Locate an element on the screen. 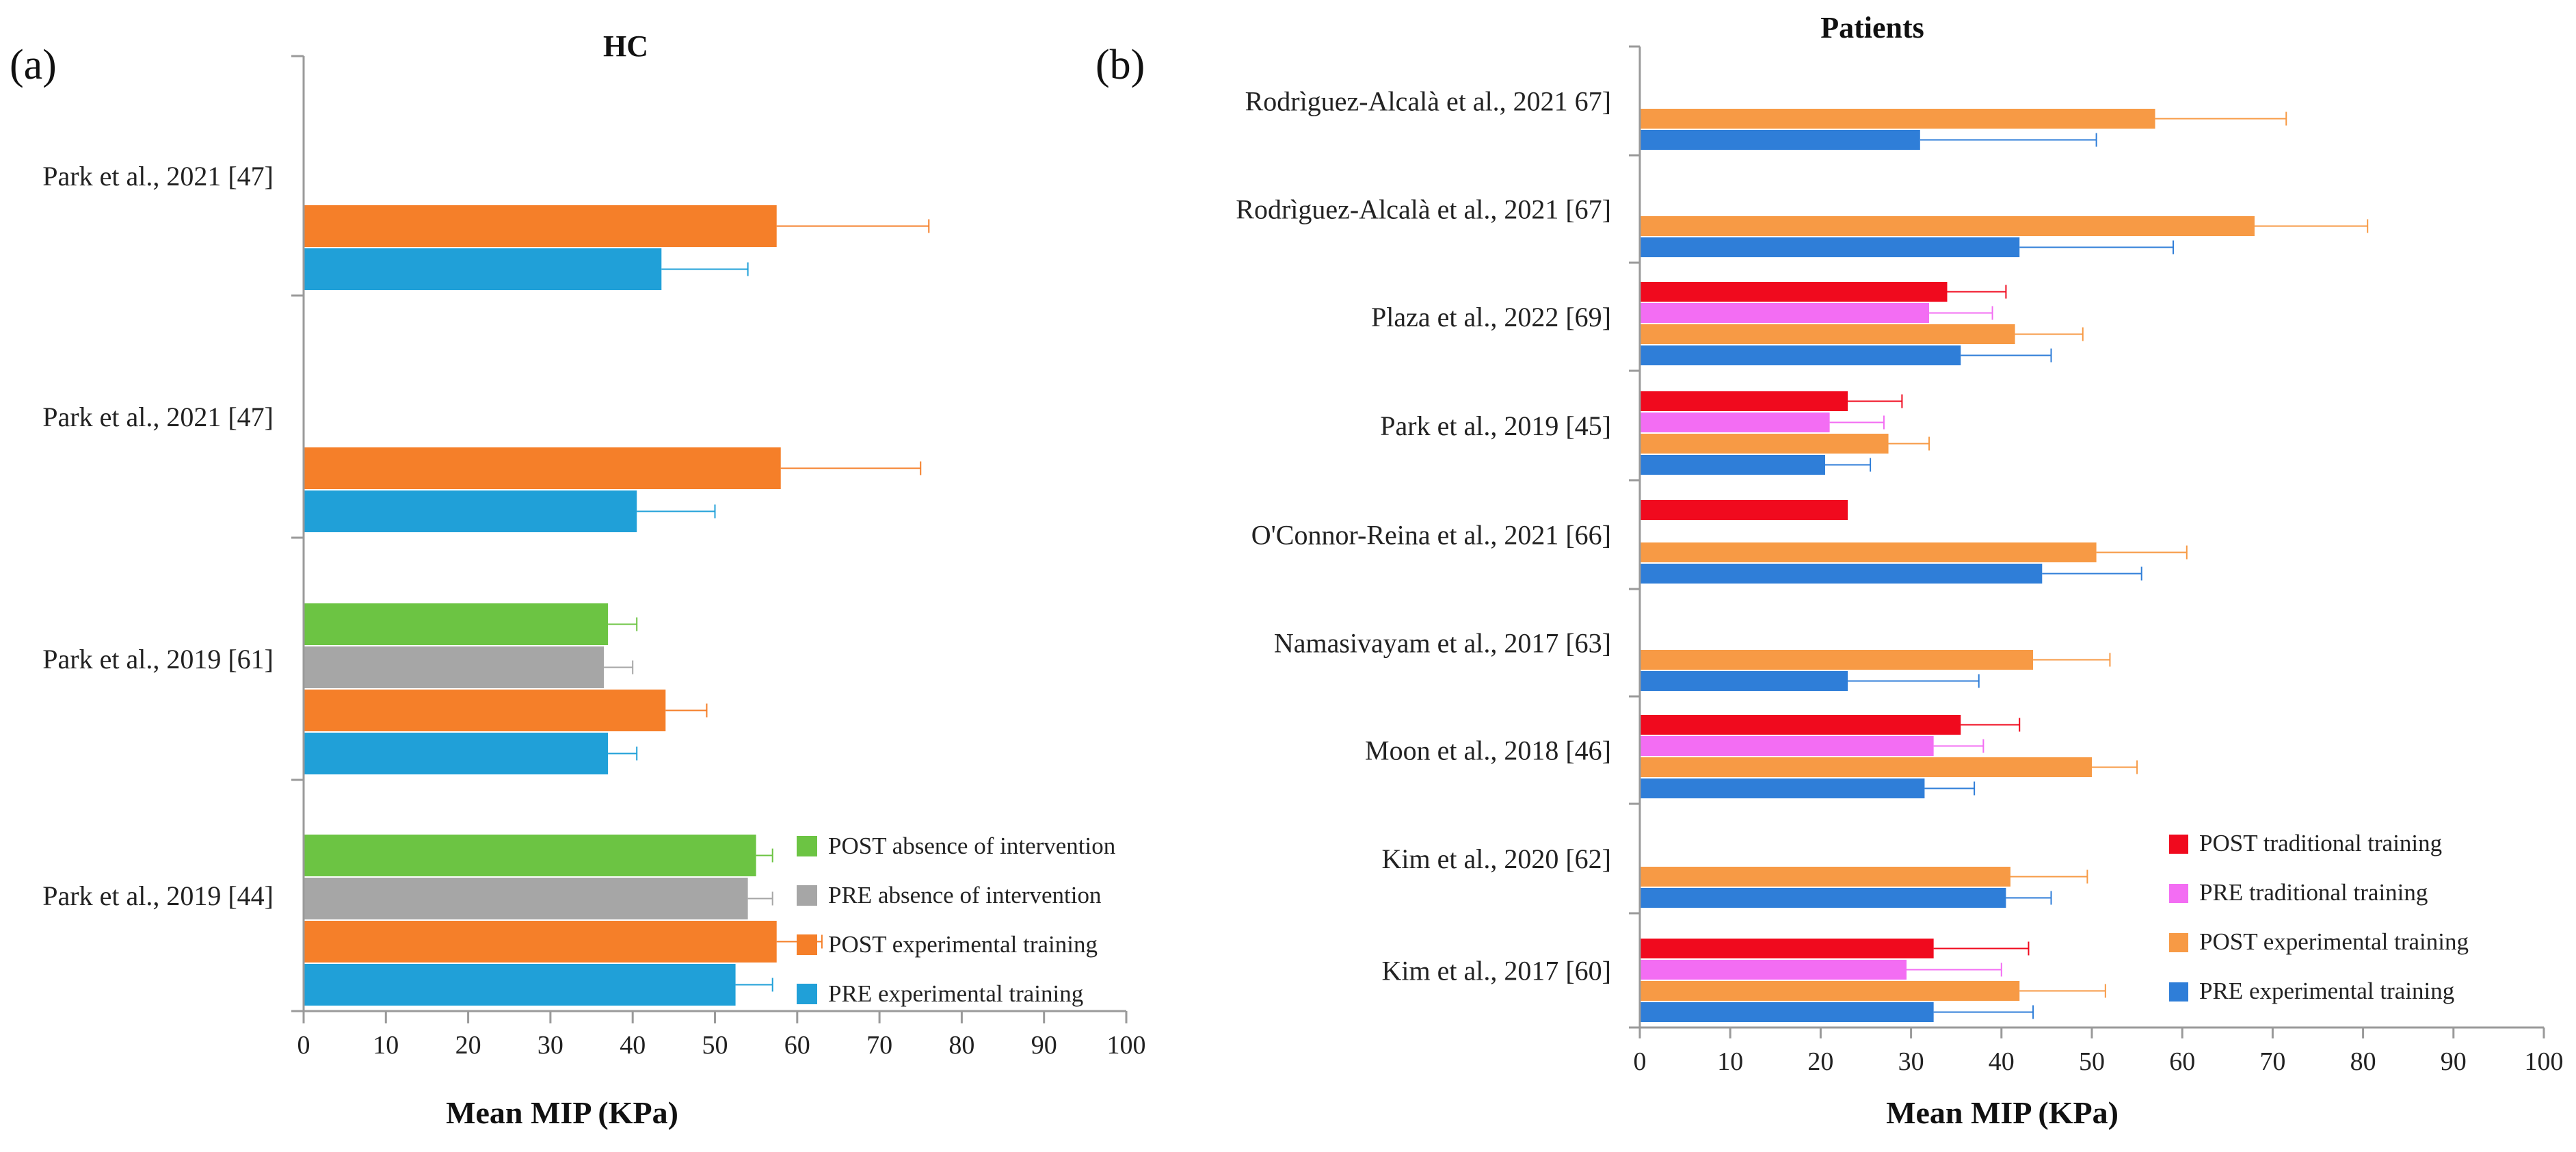  panel-a-title: HC is located at coordinates (625, 46).